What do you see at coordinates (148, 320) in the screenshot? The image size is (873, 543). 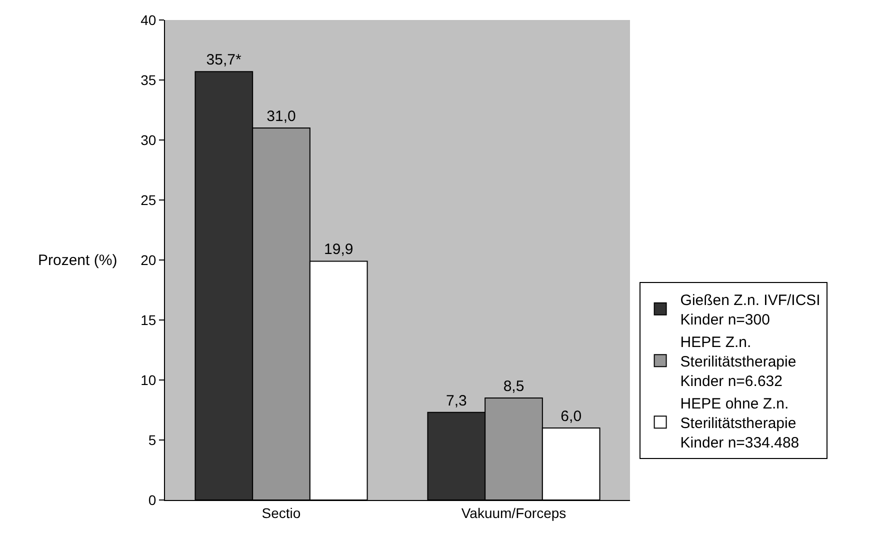 I see `y-tick-label: 15` at bounding box center [148, 320].